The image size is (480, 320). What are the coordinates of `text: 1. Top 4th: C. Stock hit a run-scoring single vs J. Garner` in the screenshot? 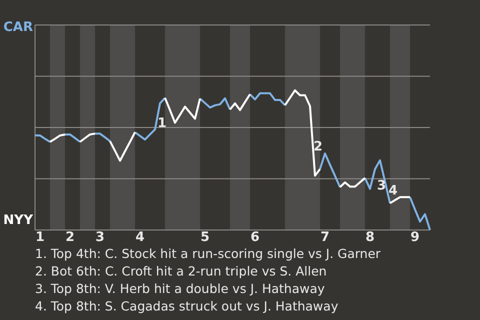 It's located at (208, 253).